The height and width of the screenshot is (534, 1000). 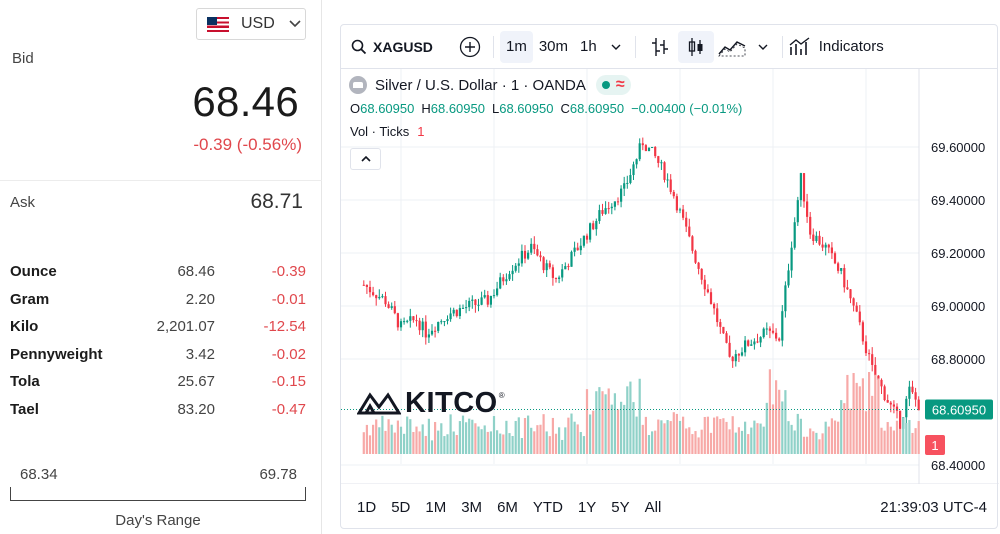 I want to click on unit-row-kilo: Kilo 2,201.07 -12.54, so click(x=159, y=327).